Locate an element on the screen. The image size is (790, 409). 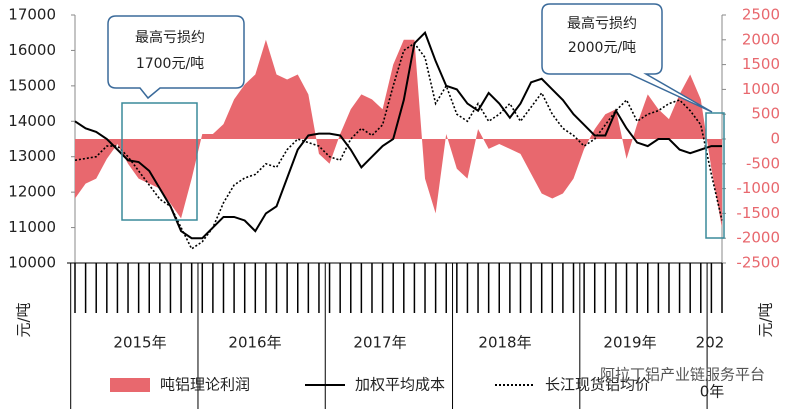
year-label: 2016年 is located at coordinates (254, 343).